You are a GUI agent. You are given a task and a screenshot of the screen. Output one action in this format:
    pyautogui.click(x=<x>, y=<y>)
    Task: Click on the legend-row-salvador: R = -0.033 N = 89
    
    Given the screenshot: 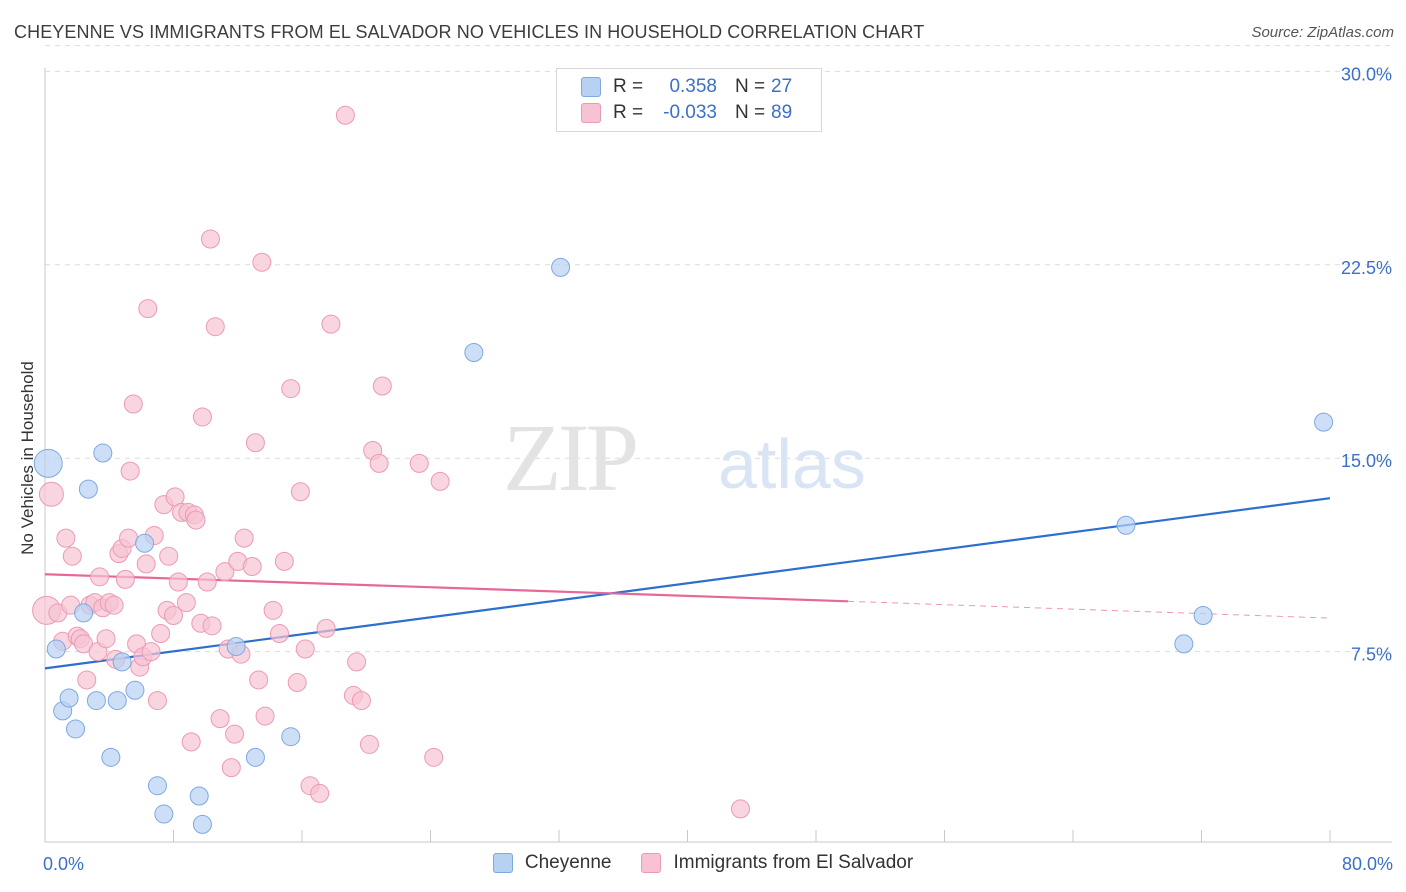 What is the action you would take?
    pyautogui.click(x=686, y=113)
    